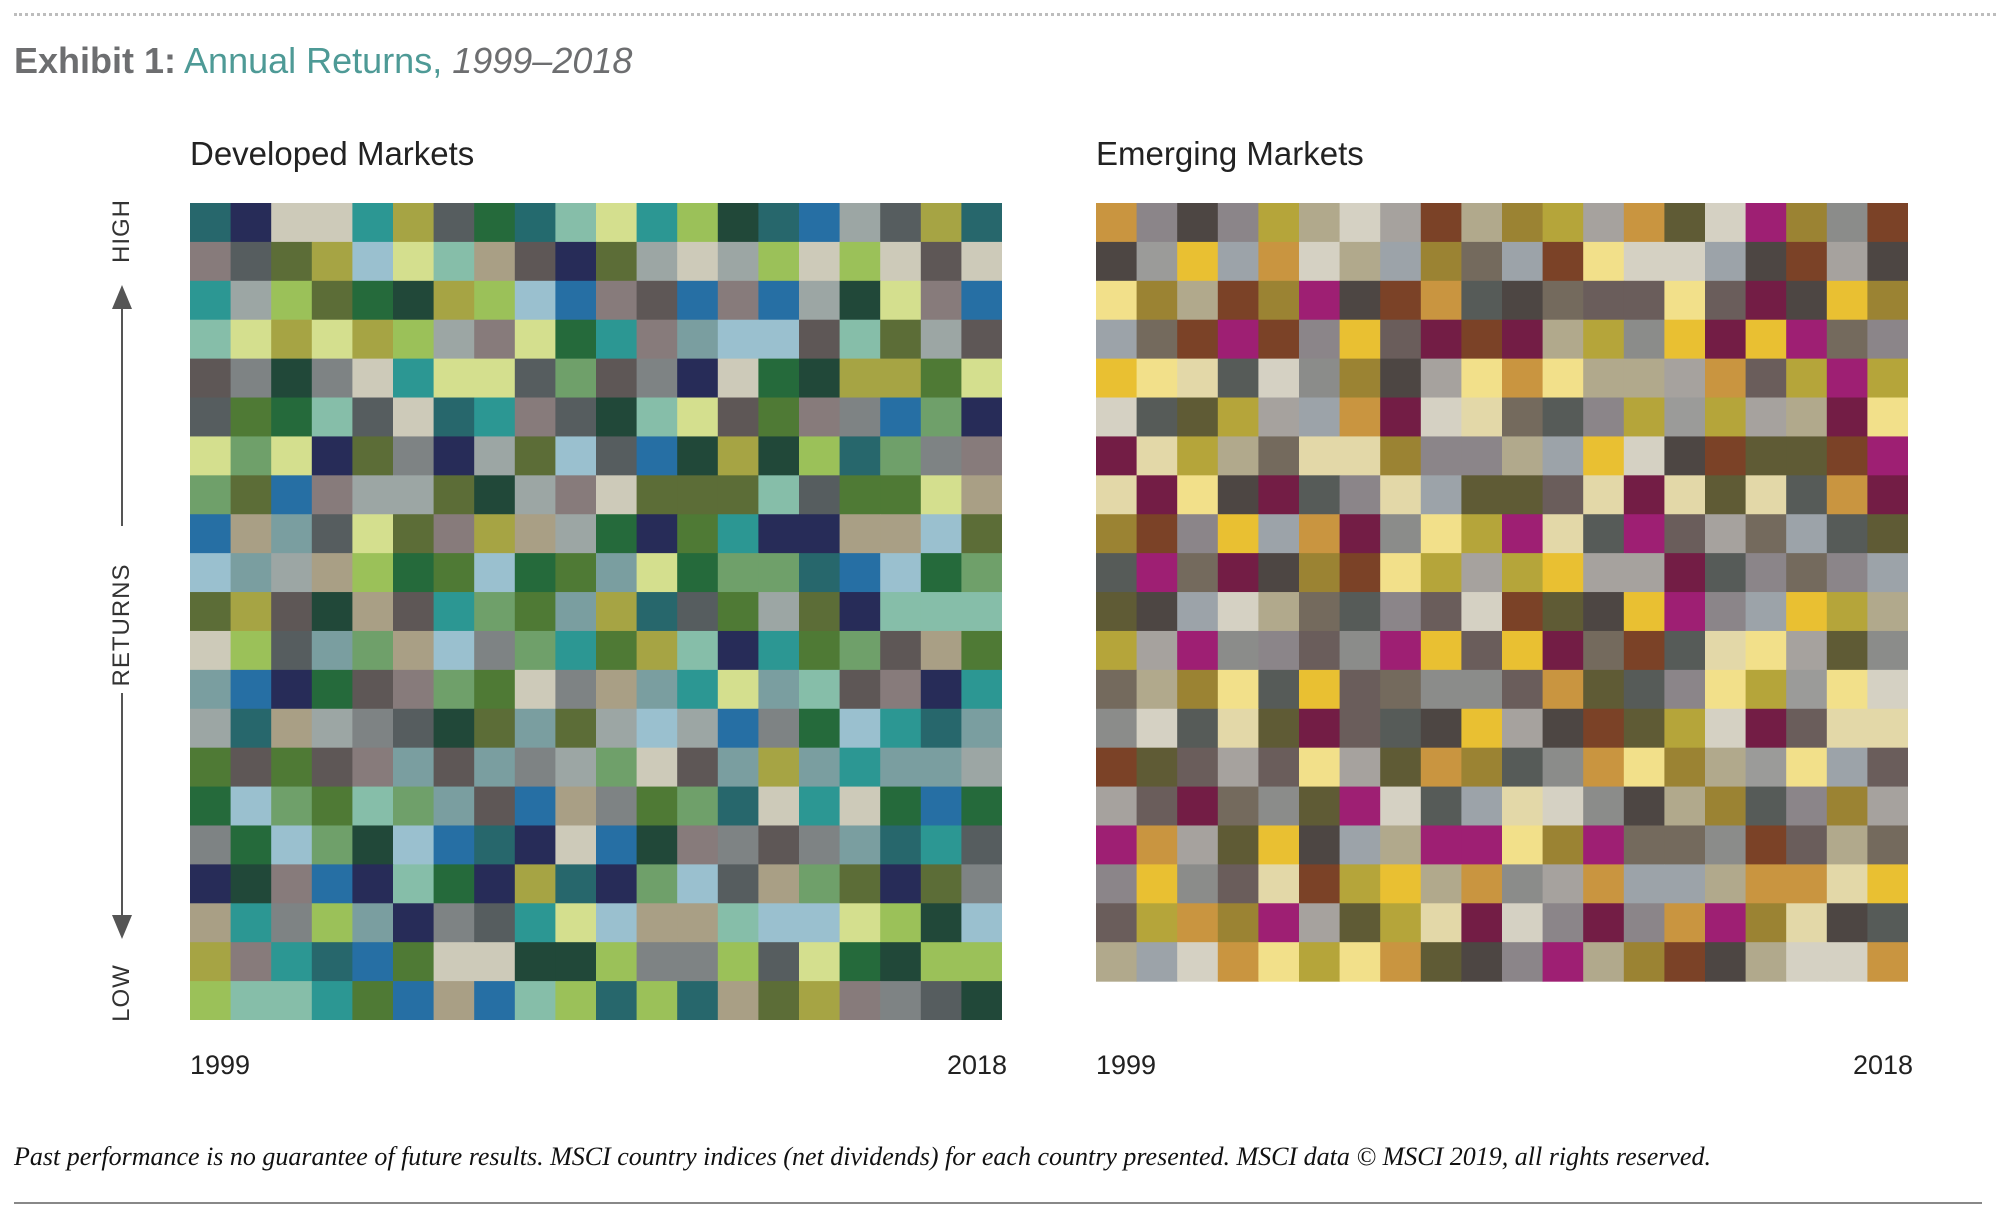 This screenshot has height=1221, width=1996. Describe the element at coordinates (122, 414) in the screenshot. I see `axis-line-top` at that location.